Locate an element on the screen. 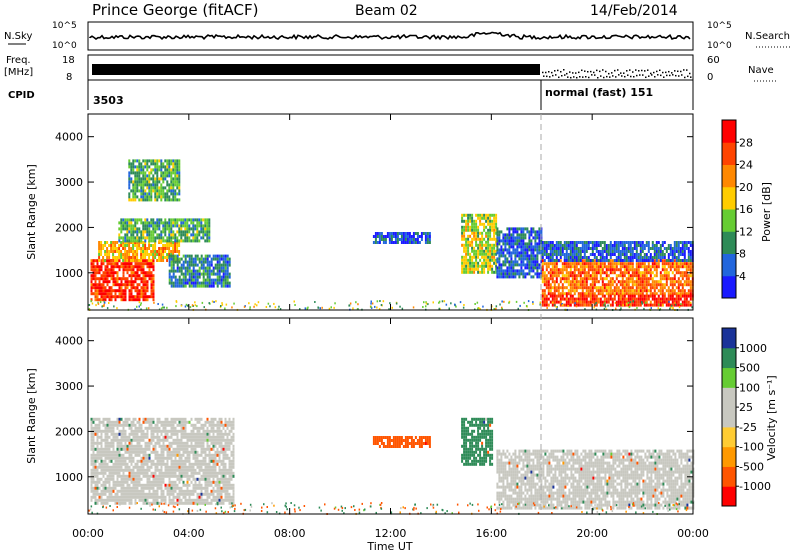 This screenshot has height=554, width=800. xtick-label: 16:00 is located at coordinates (491, 533).